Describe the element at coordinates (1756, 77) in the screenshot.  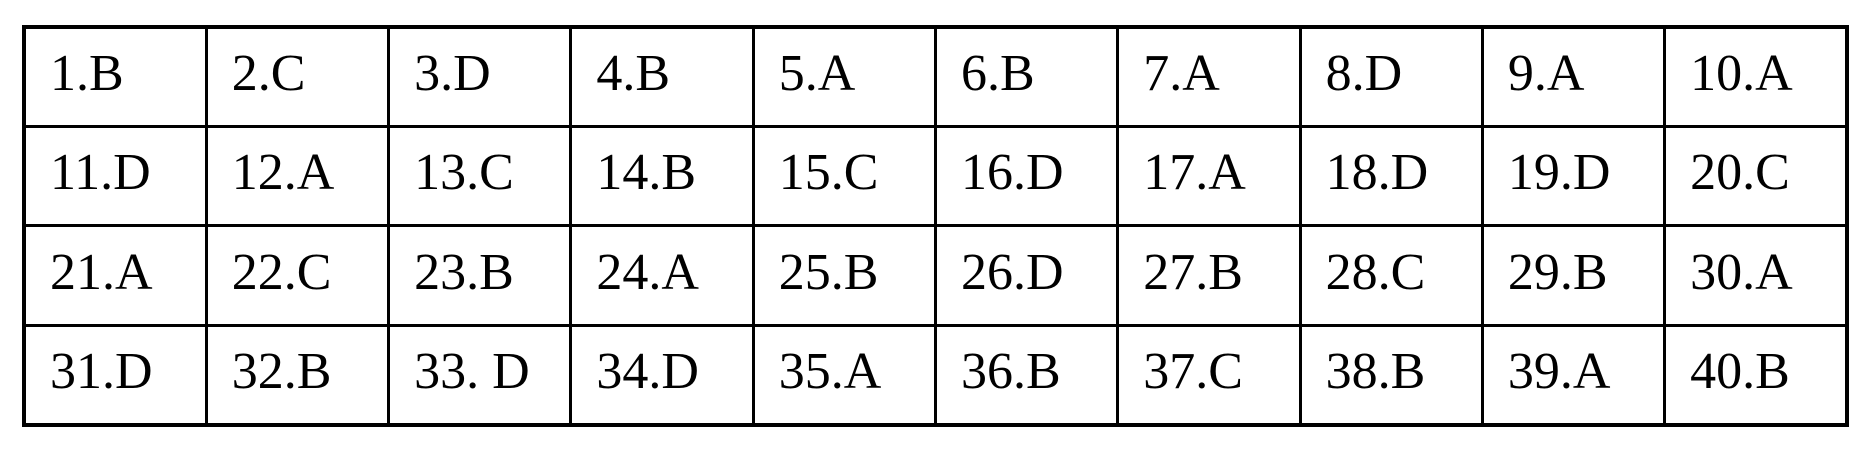
I see `answer-cell: 10.A` at that location.